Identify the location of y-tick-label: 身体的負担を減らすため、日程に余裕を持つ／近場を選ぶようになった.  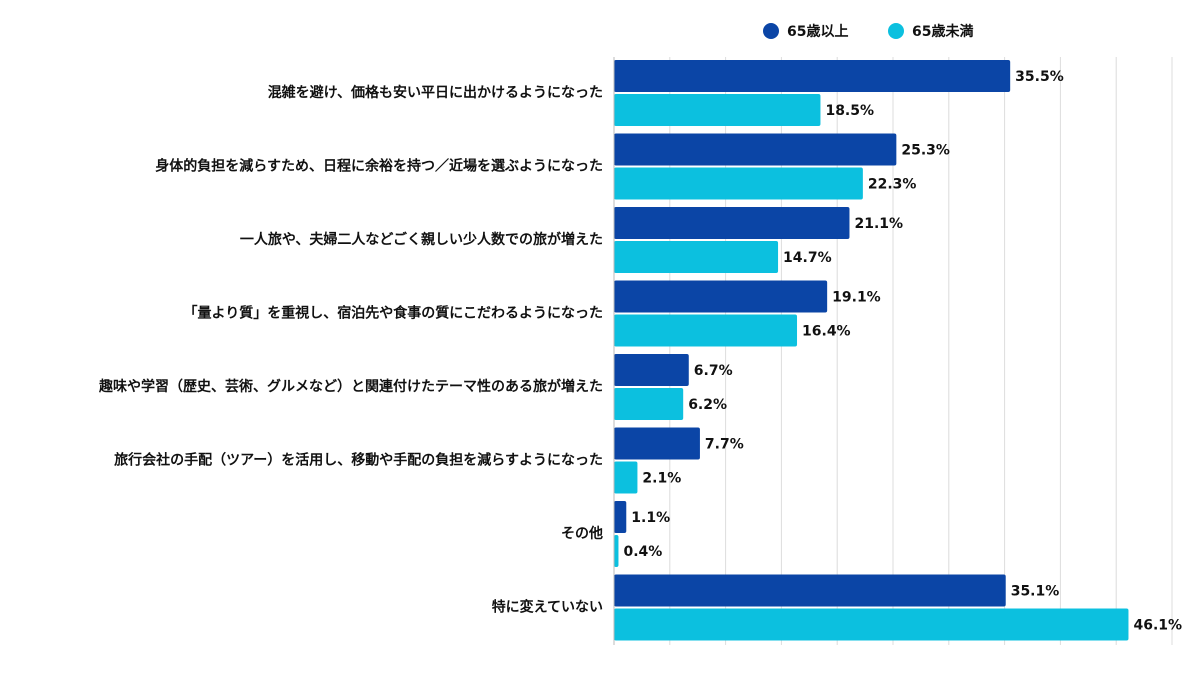
(379, 166).